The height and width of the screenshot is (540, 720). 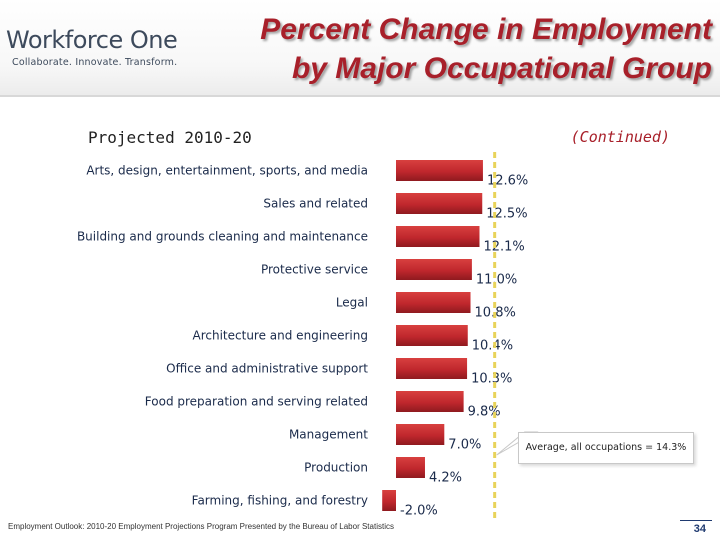 I want to click on value-label: 12.5%, so click(x=506, y=214).